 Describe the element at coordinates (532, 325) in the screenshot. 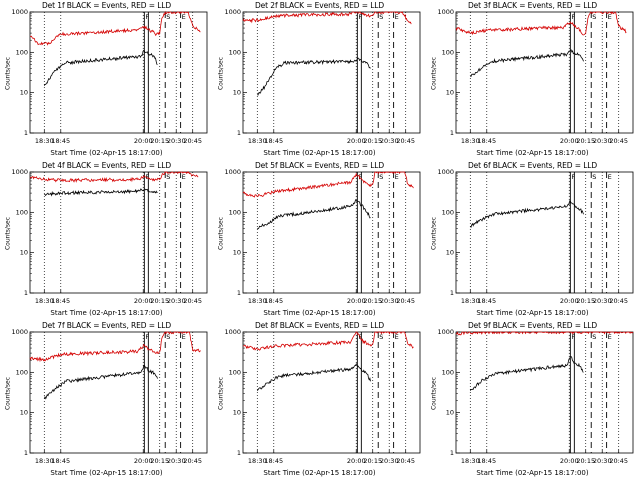

I see `chart-title: Det 9f BLACK = Events, RED = LLD` at that location.